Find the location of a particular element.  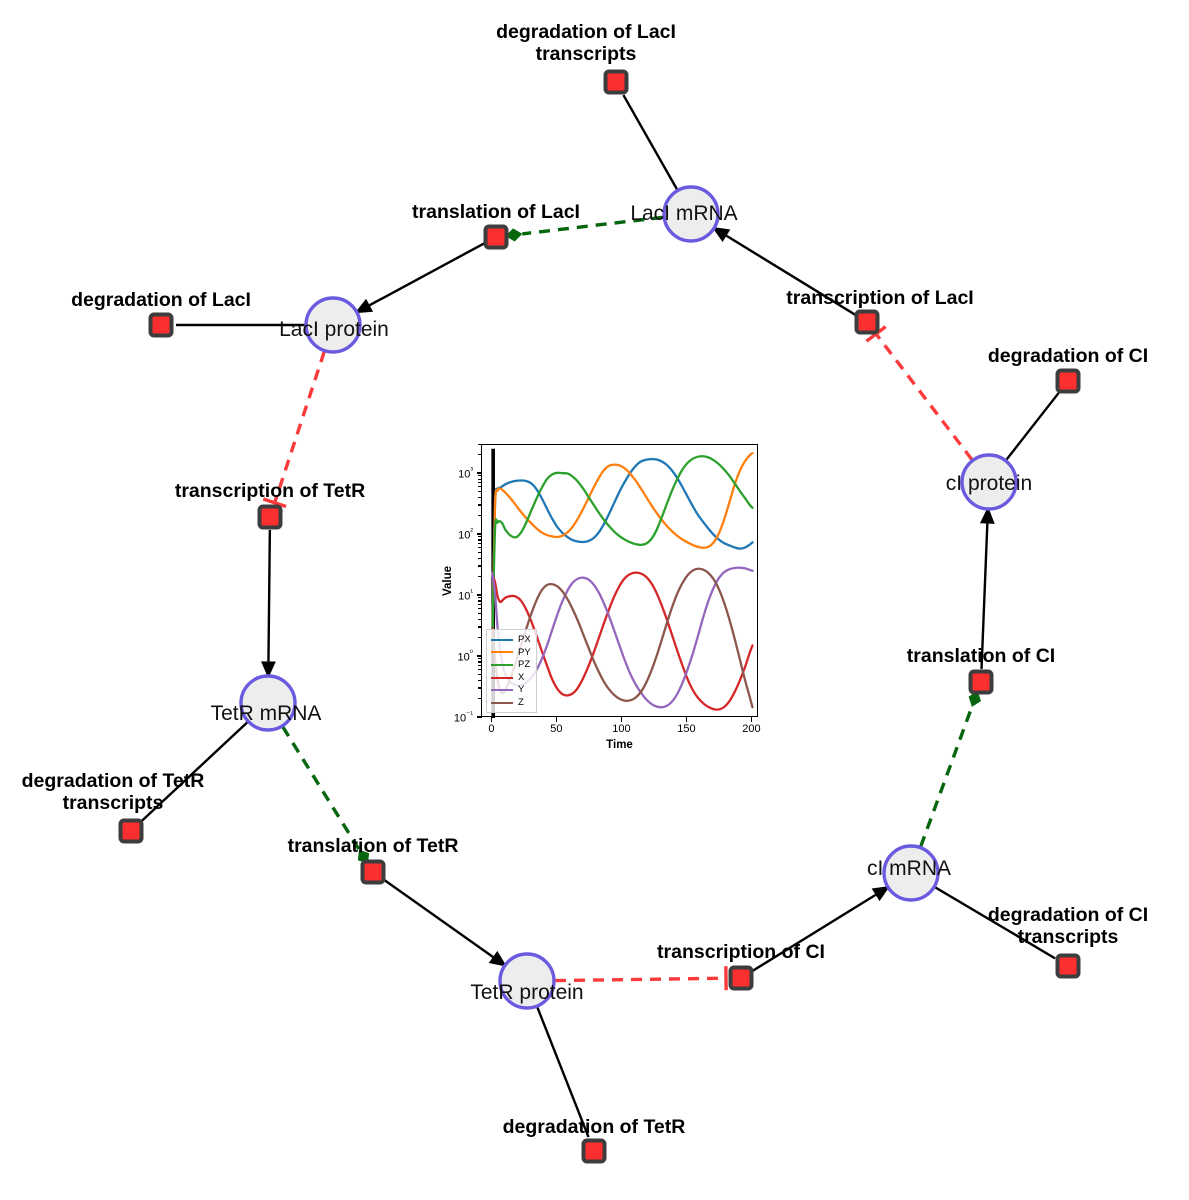

reaction-node-deg_tetR_transcripts is located at coordinates (131, 831).